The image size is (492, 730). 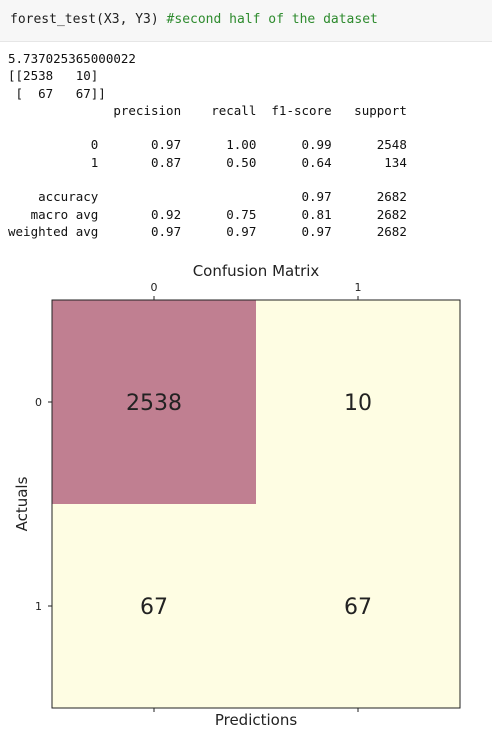 I want to click on code-call: forest_test(X3, Y3), so click(x=88, y=19).